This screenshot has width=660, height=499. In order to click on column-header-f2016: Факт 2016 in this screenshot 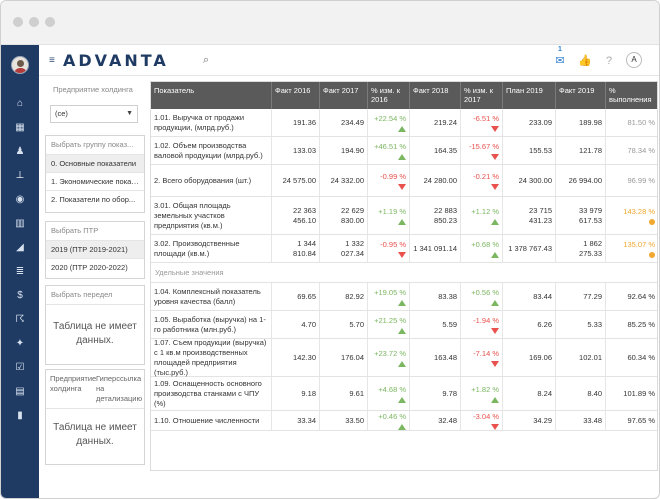, I will do `click(296, 95)`.